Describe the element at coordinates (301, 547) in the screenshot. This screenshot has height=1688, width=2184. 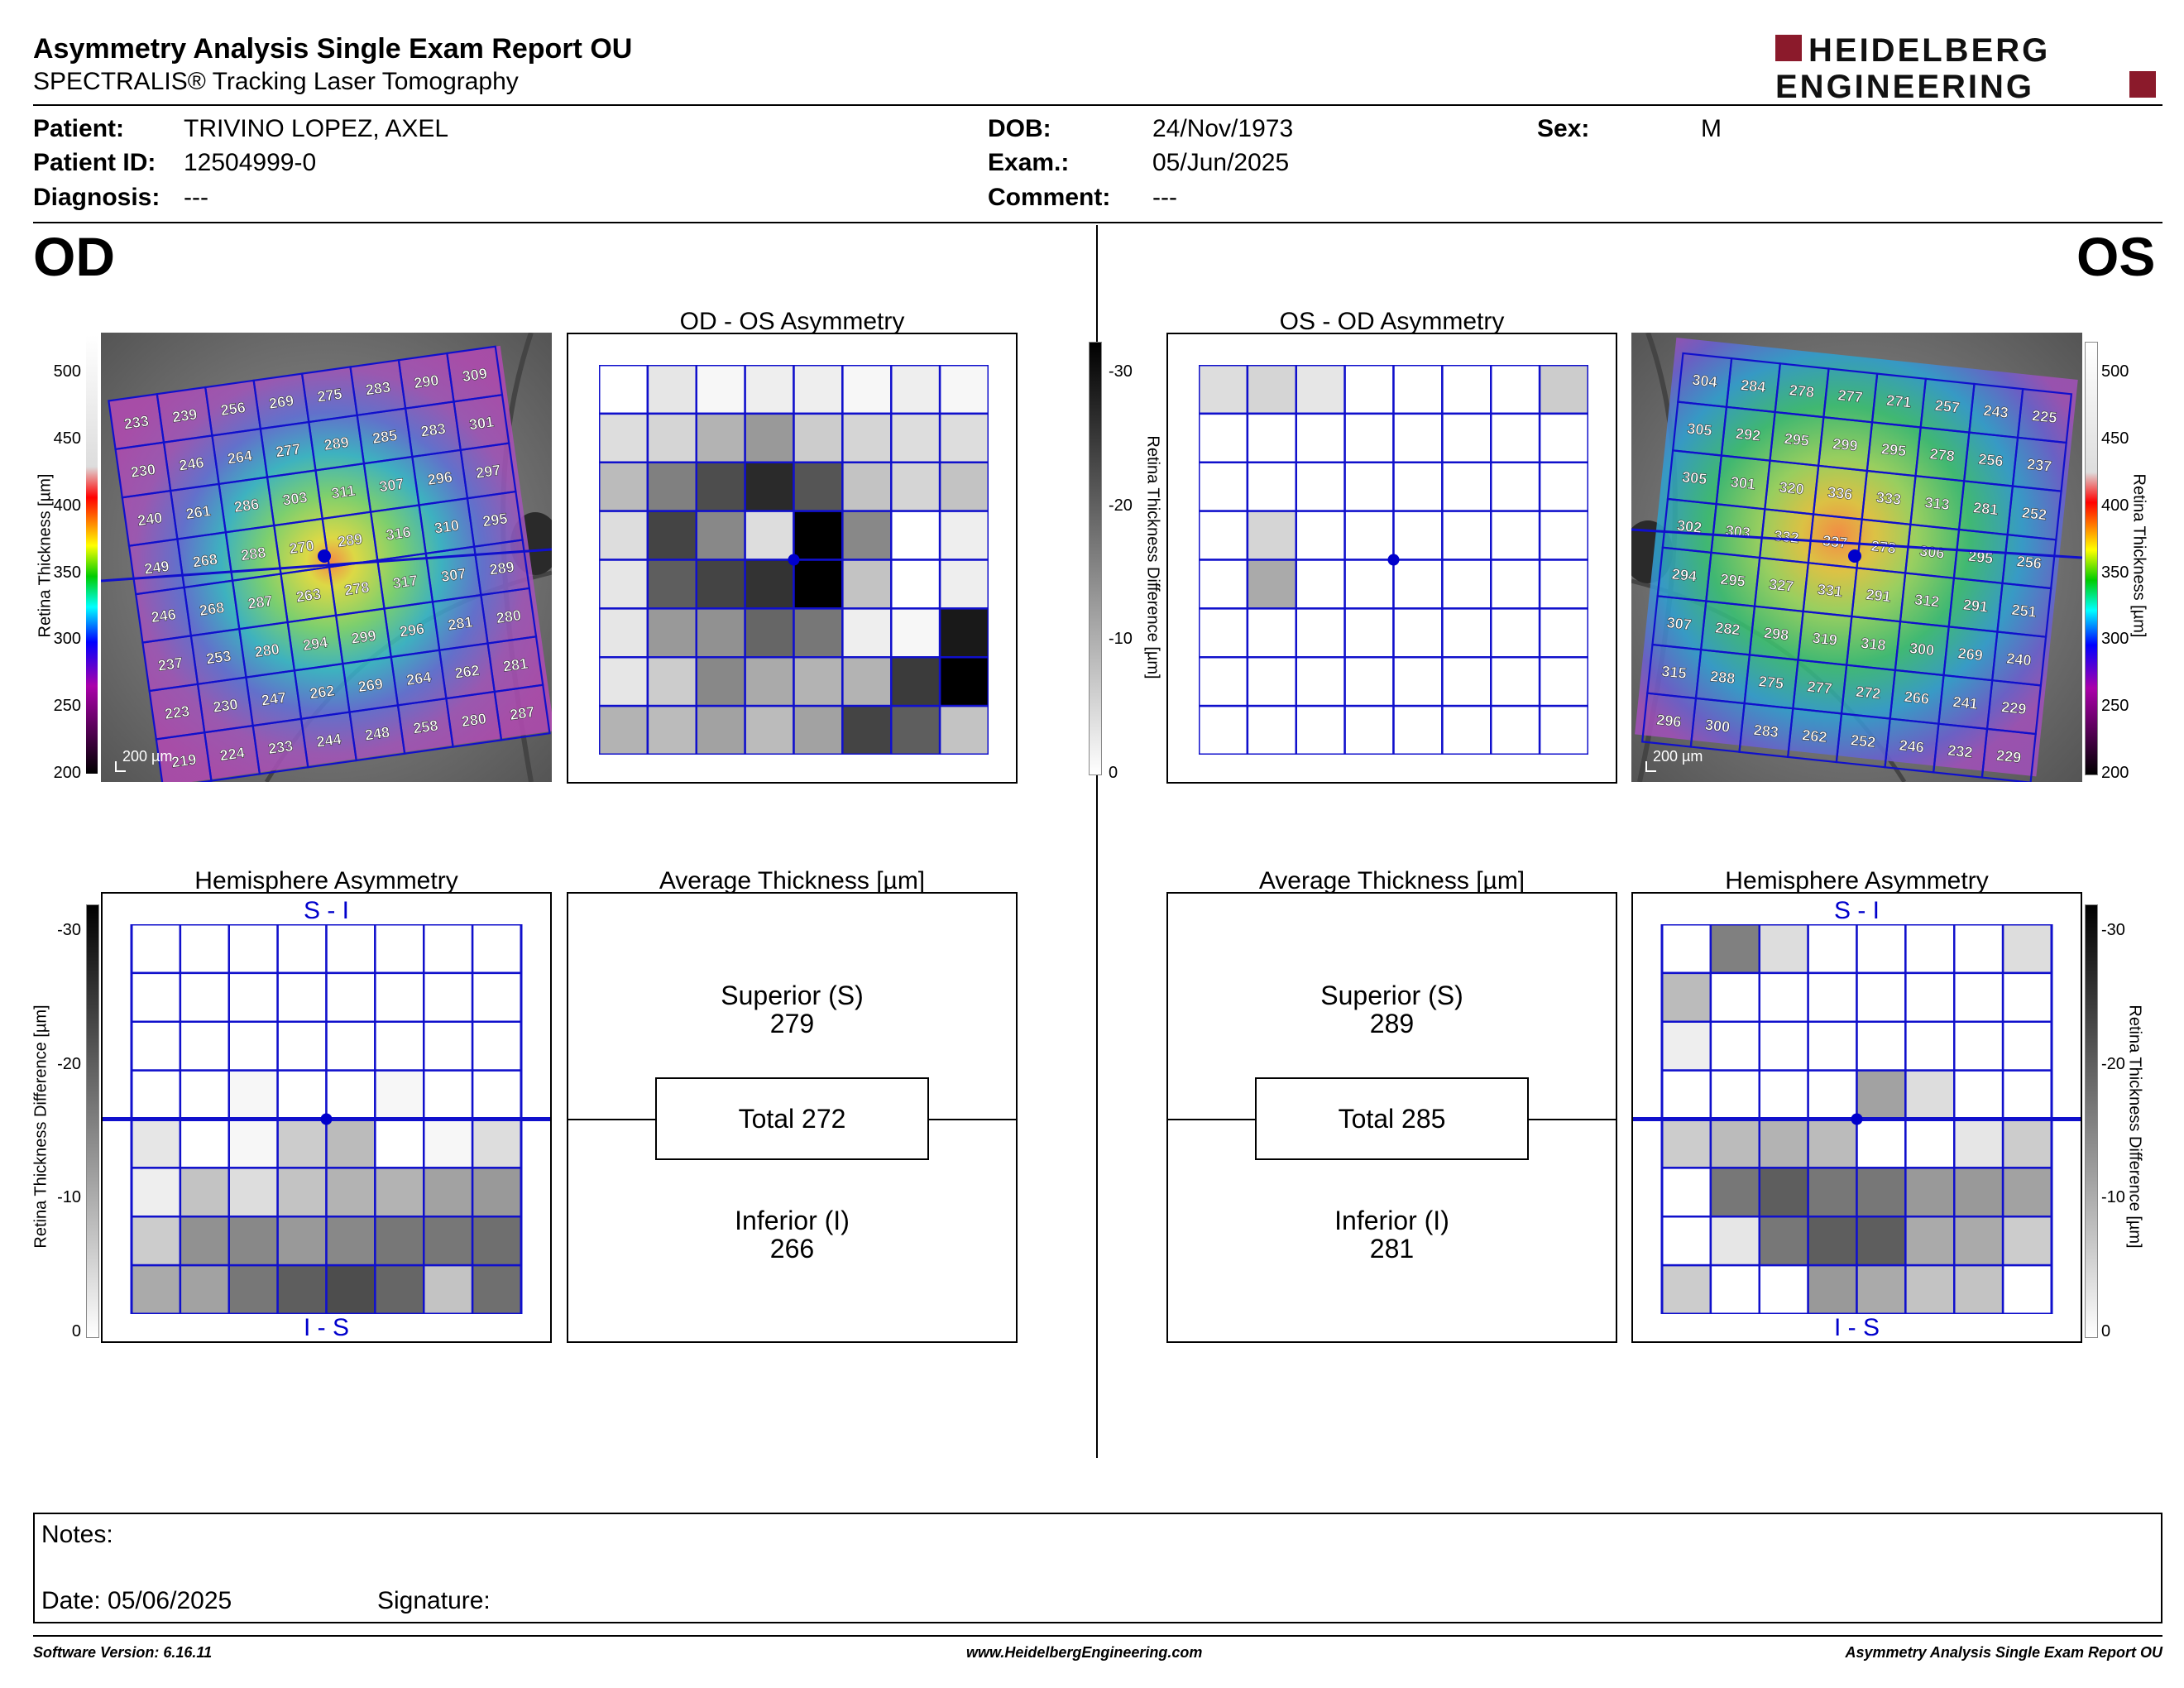
I see `od-thickness-value: 270` at that location.